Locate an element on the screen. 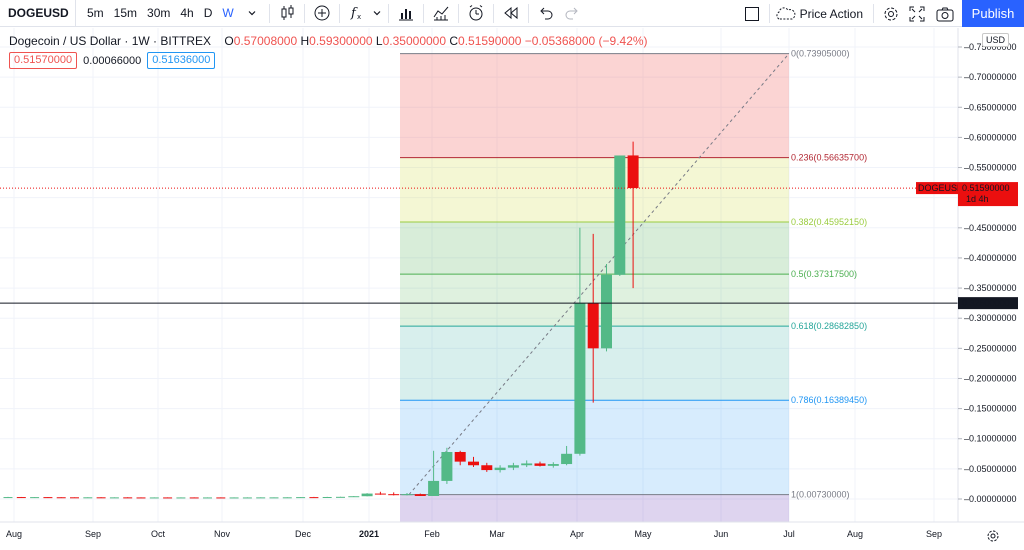 This screenshot has height=550, width=1024. time-tick-label: Nov is located at coordinates (222, 534).